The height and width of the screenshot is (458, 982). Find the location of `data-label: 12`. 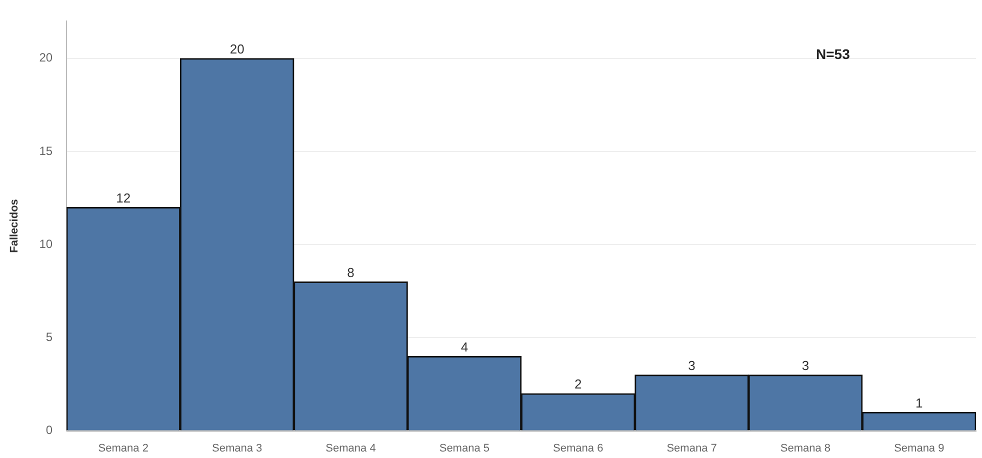

data-label: 12 is located at coordinates (123, 198).